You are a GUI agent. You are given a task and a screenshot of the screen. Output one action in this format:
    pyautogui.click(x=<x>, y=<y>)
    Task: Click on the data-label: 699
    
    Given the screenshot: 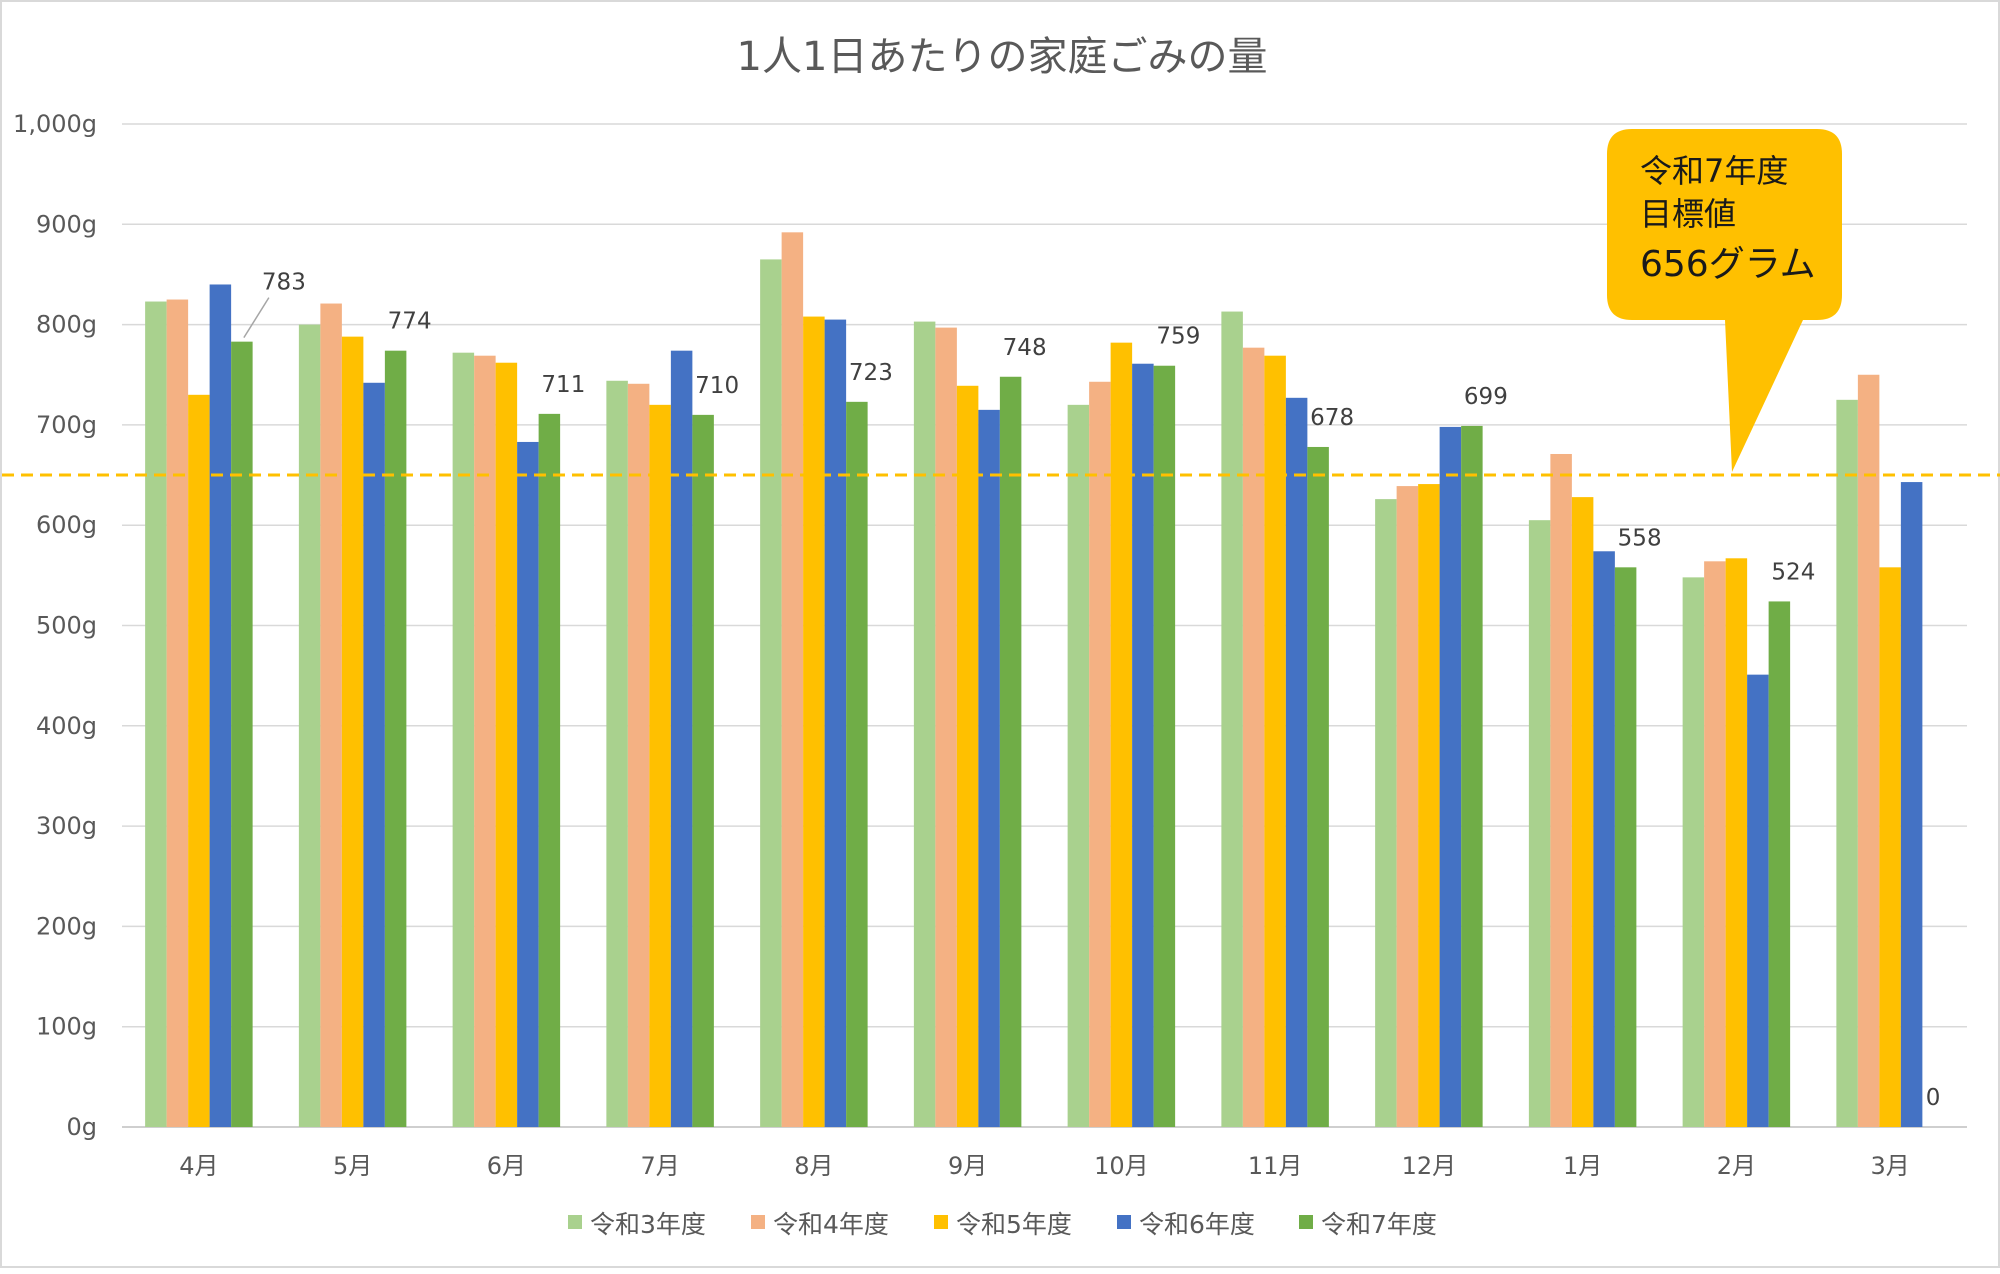 What is the action you would take?
    pyautogui.click(x=1486, y=397)
    